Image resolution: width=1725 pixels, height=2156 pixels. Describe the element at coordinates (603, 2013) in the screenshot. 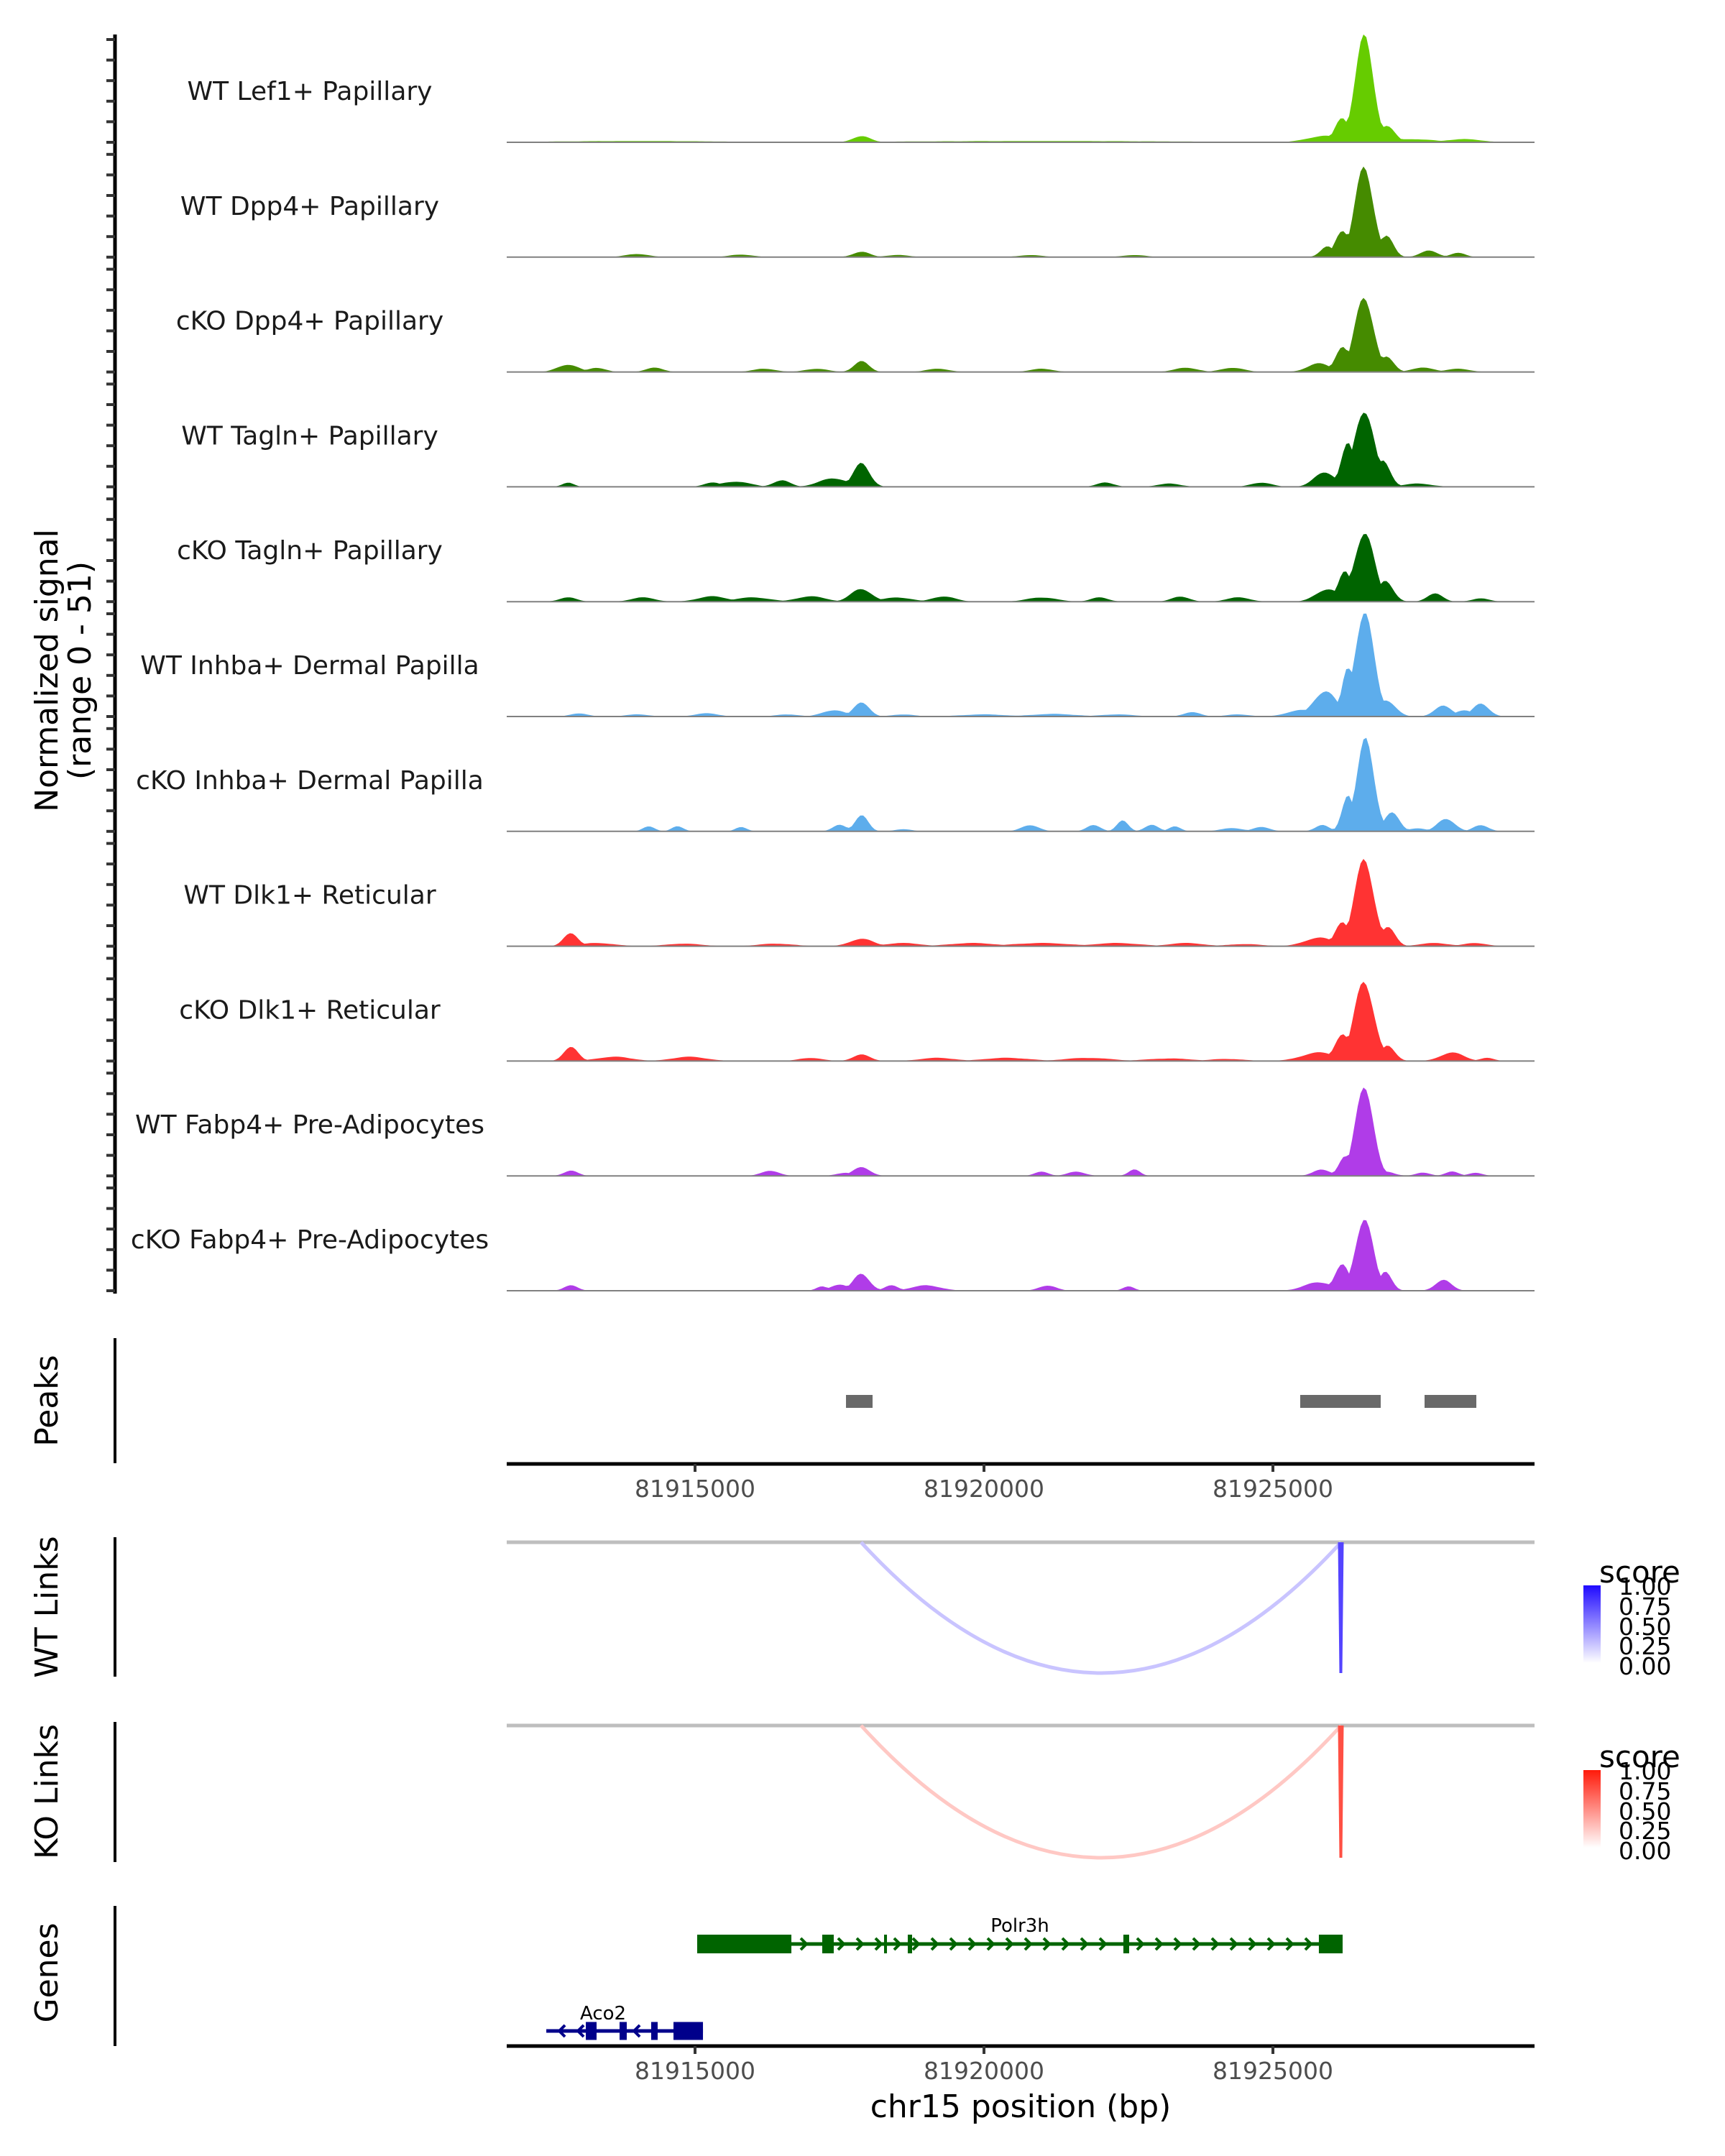

I see `gene-label-aco2: Aco2` at that location.